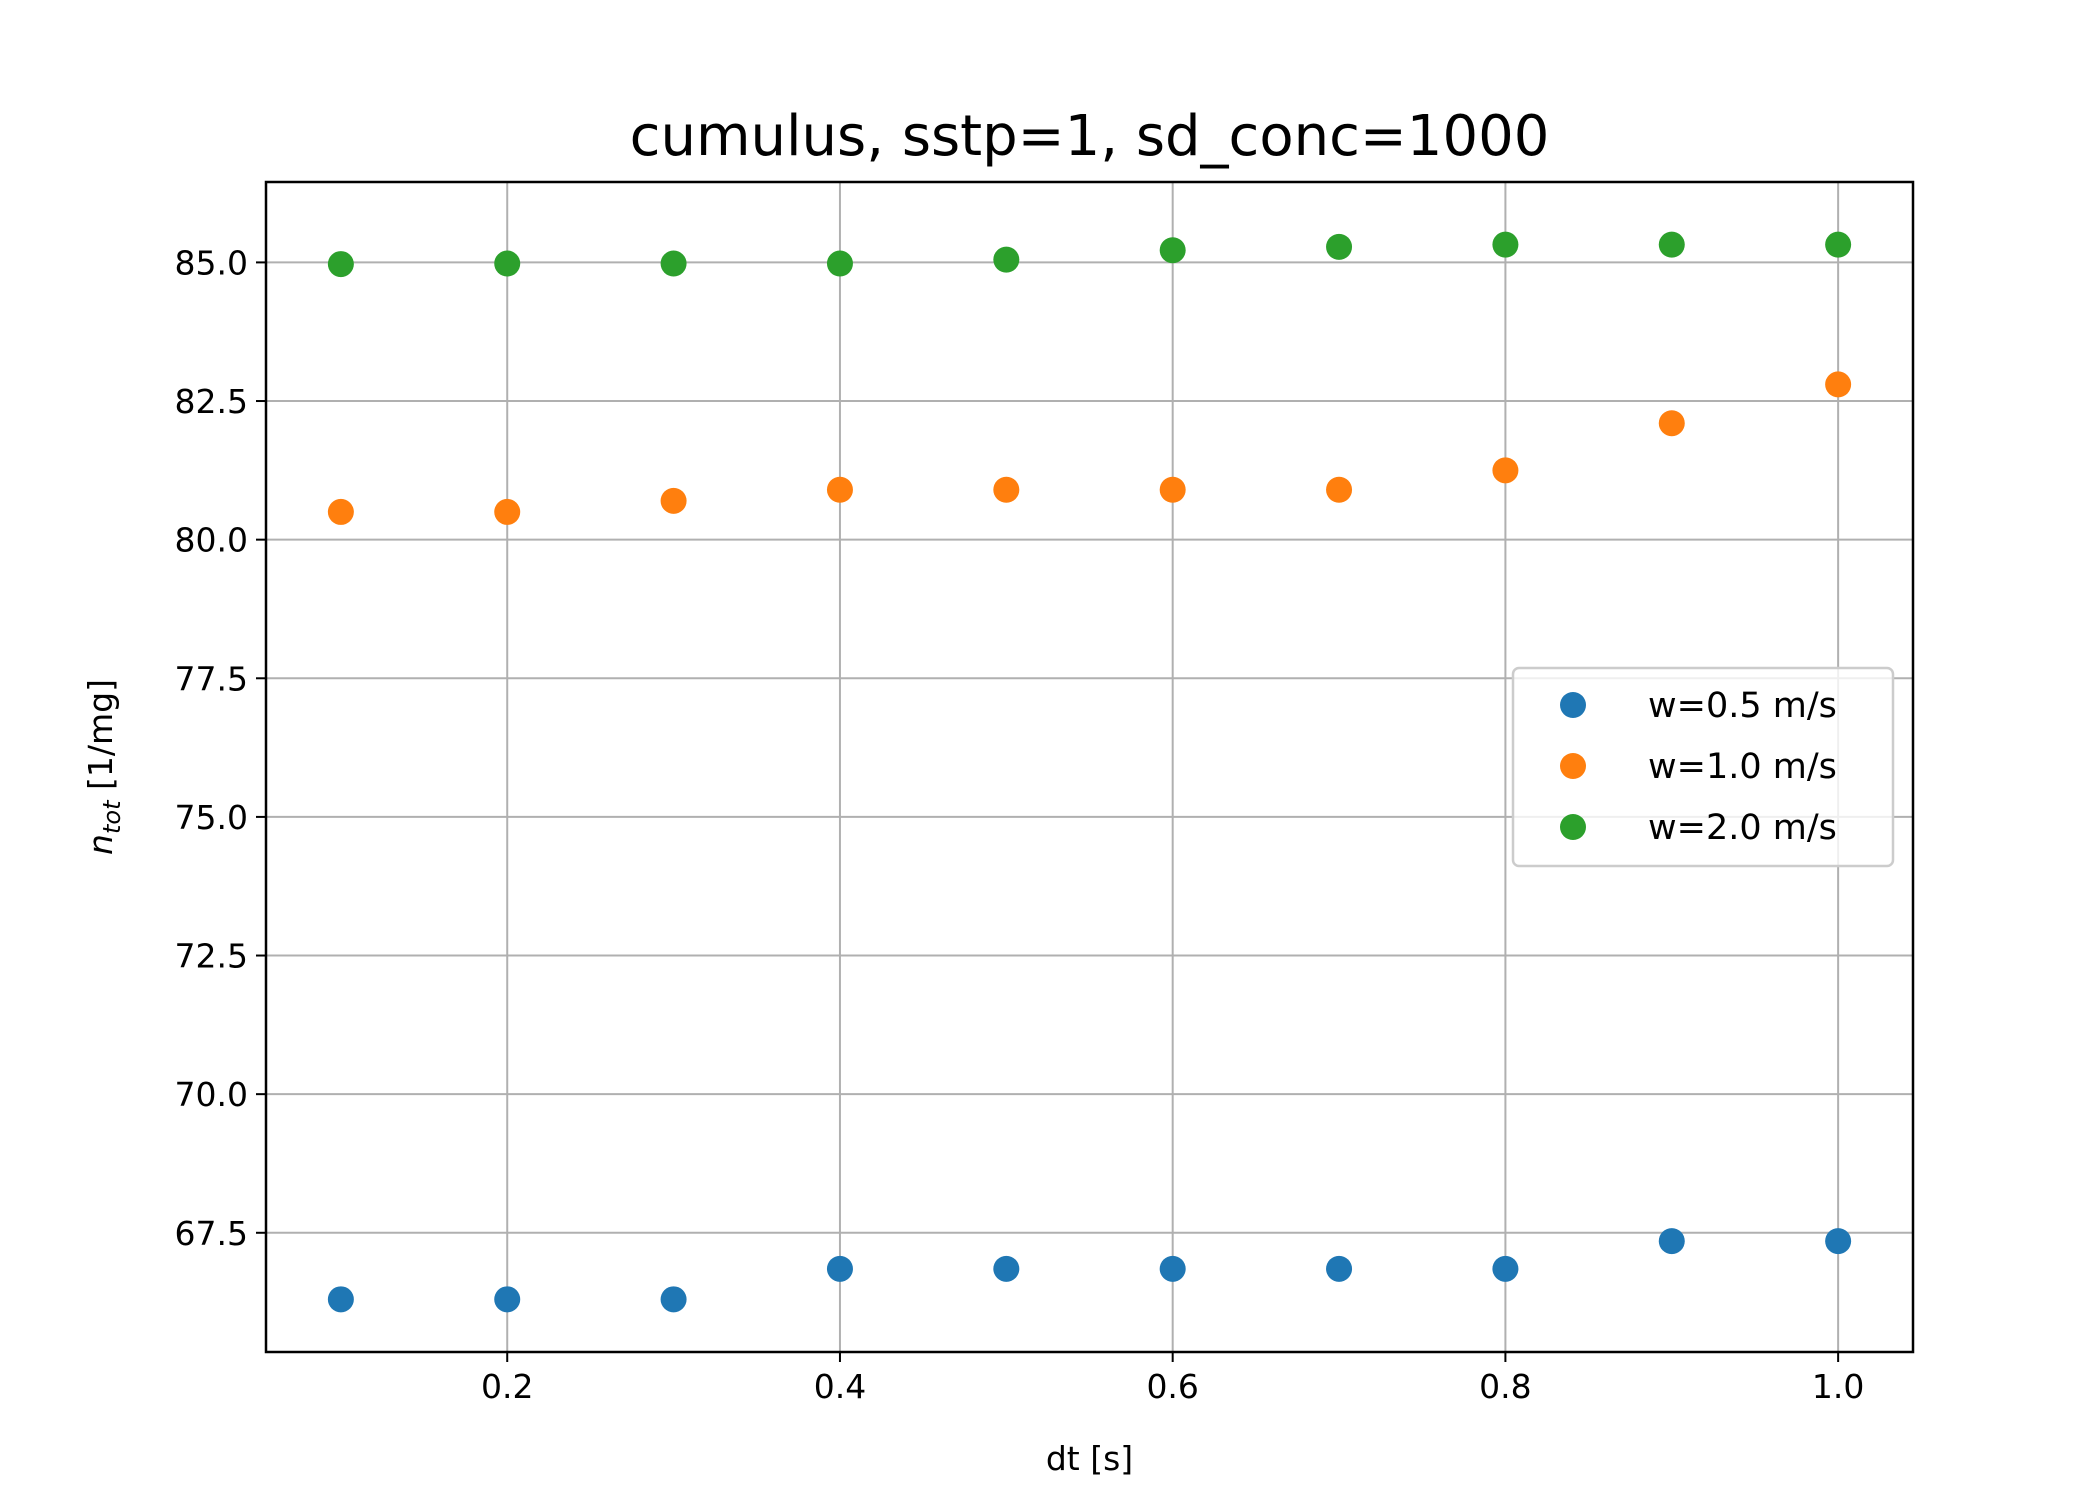 The height and width of the screenshot is (1500, 2100). What do you see at coordinates (1089, 1458) in the screenshot?
I see `x-axis-label: dt [s]` at bounding box center [1089, 1458].